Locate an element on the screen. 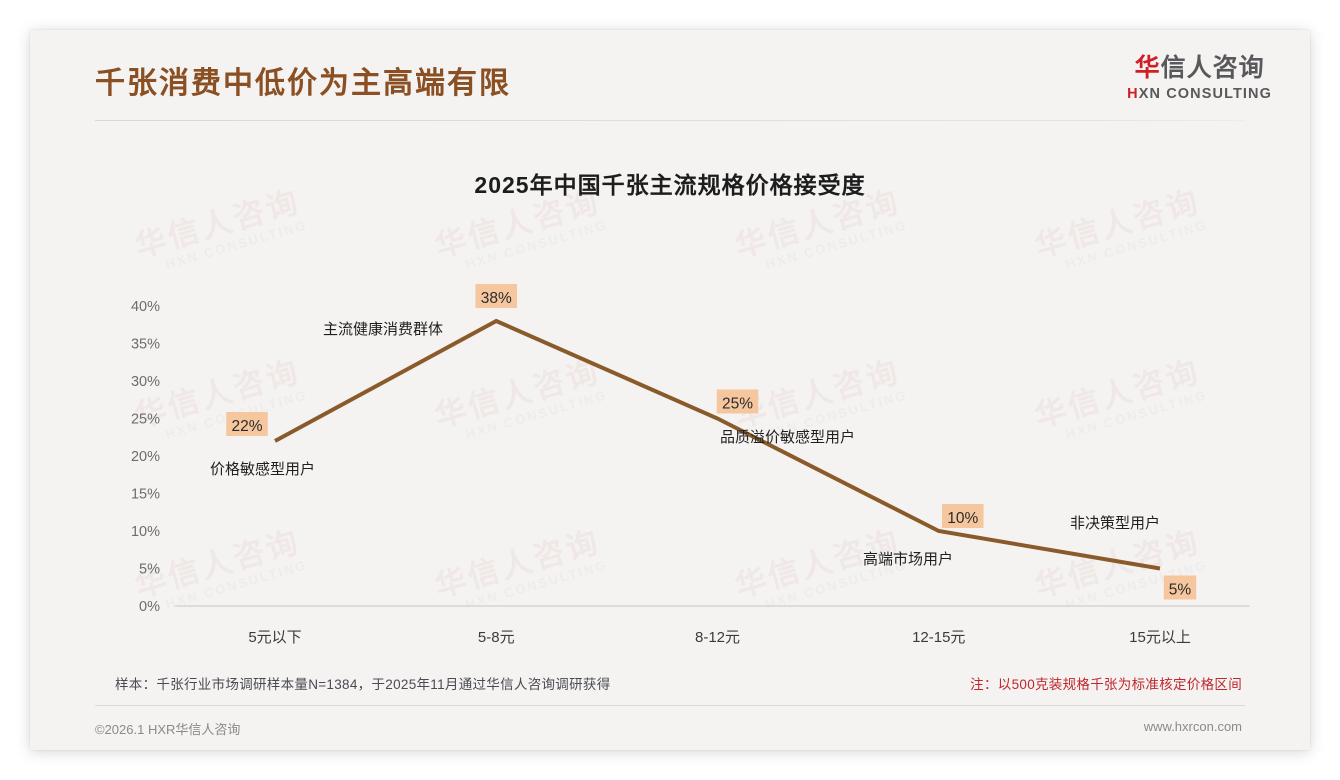 The image size is (1340, 780). value-label: 10% is located at coordinates (962, 518).